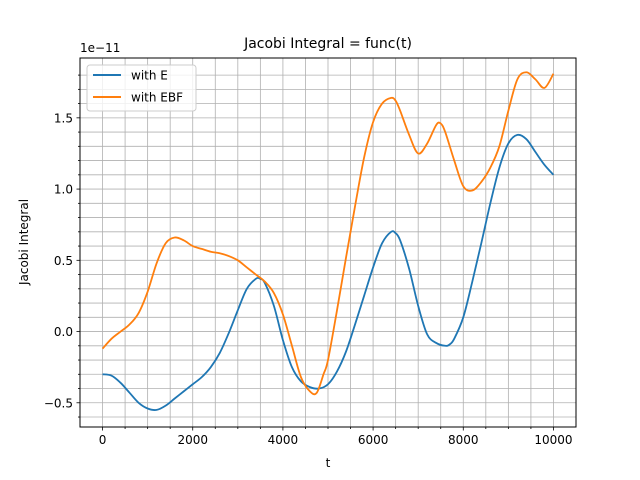 This screenshot has height=480, width=640. I want to click on legend: with E with EBF, so click(141, 88).